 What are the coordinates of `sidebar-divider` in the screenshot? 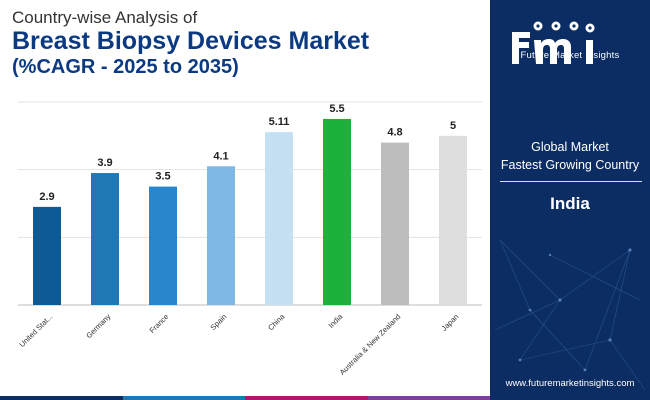 It's located at (571, 181).